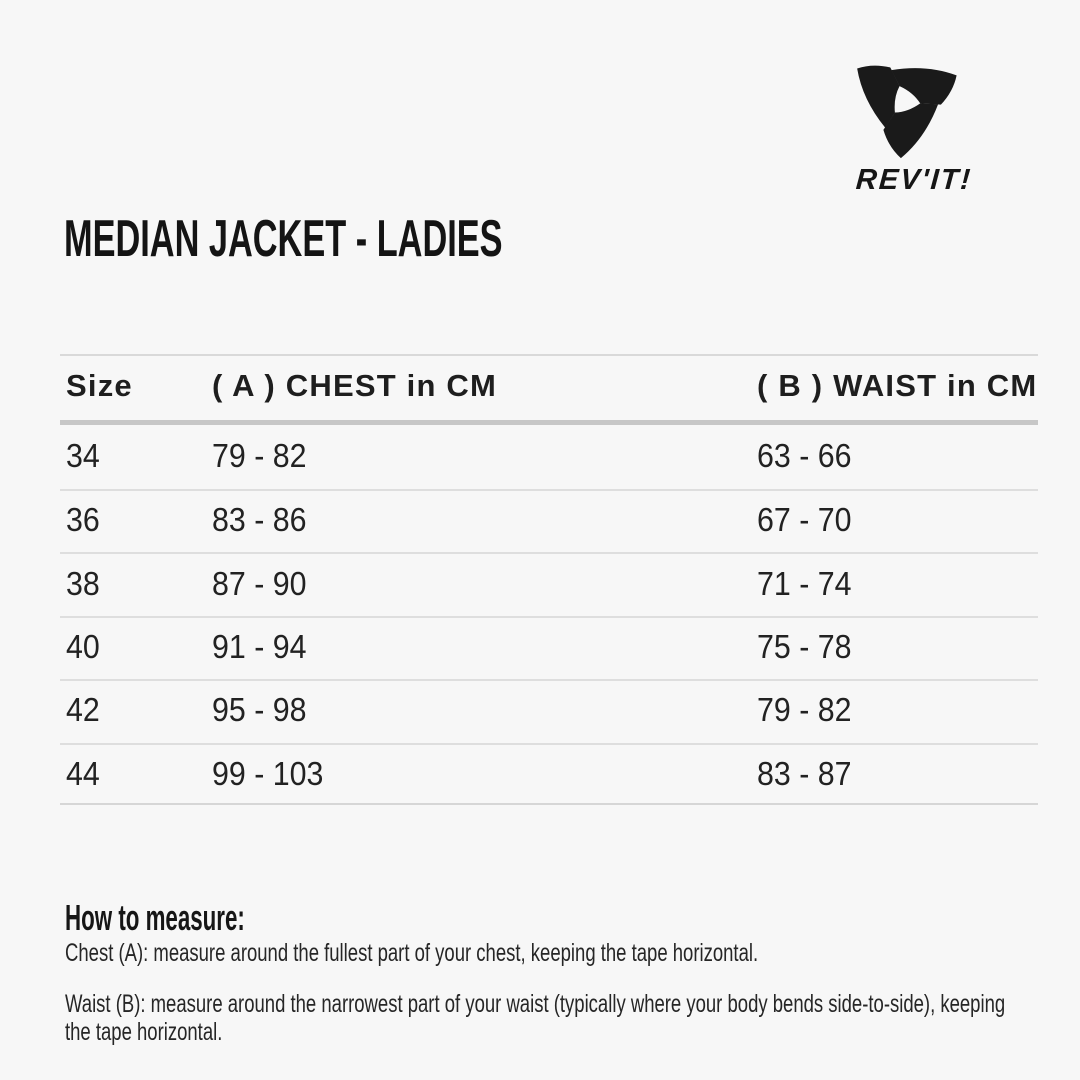  I want to click on revit-logo-icon, so click(907, 112).